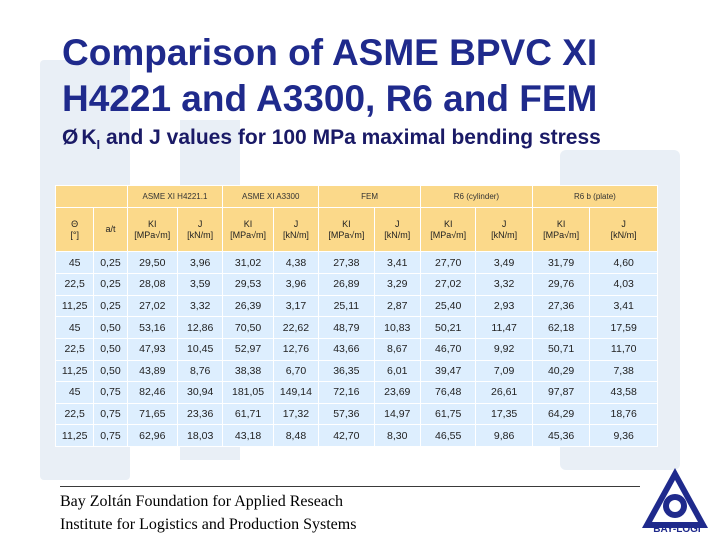 The height and width of the screenshot is (540, 720). Describe the element at coordinates (110, 229) in the screenshot. I see `at-header: a/t` at that location.